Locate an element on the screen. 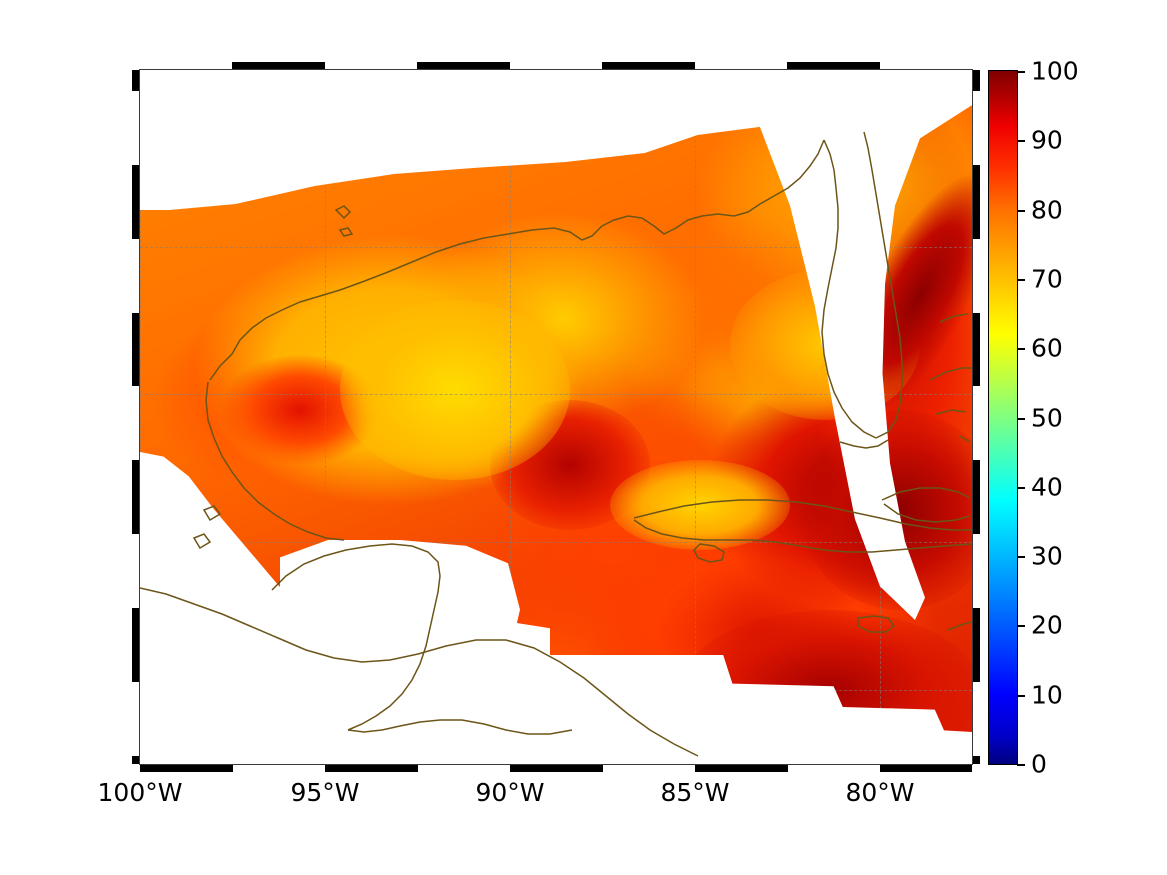 This screenshot has height=875, width=1167. sst-cool-center-gulf is located at coordinates (455, 390).